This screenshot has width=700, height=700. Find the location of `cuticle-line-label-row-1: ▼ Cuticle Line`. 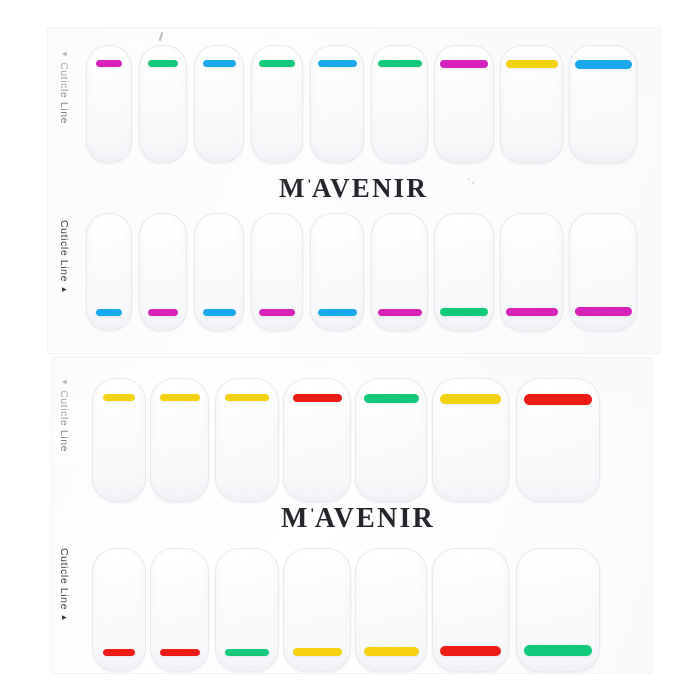

cuticle-line-label-row-1: ▼ Cuticle Line is located at coordinates (64, 87).